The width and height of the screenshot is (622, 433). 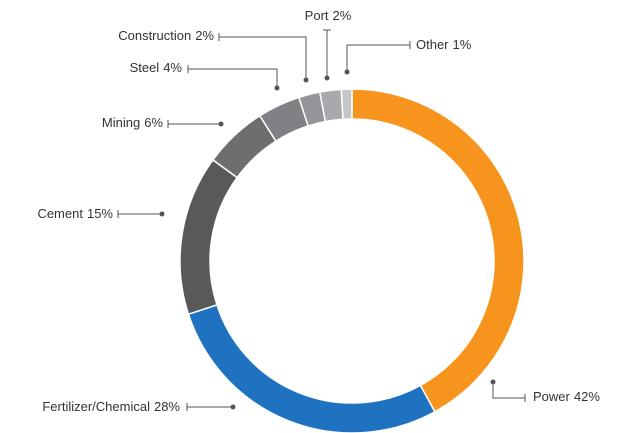 What do you see at coordinates (100, 213) in the screenshot?
I see `value-label: 15%` at bounding box center [100, 213].